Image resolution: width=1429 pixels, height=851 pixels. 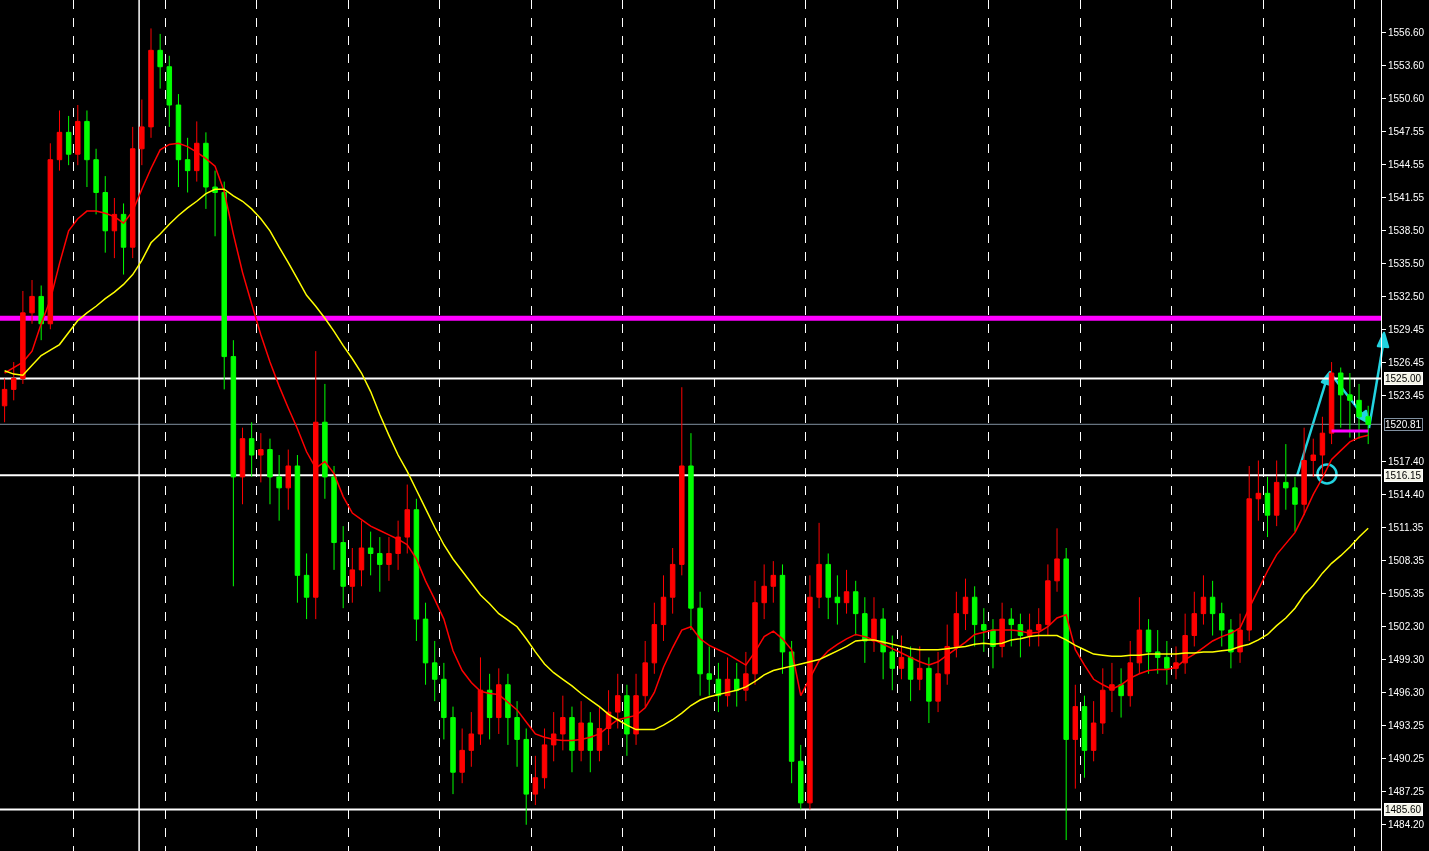 I want to click on y-tick-label: 1499.30, so click(x=1406, y=660).